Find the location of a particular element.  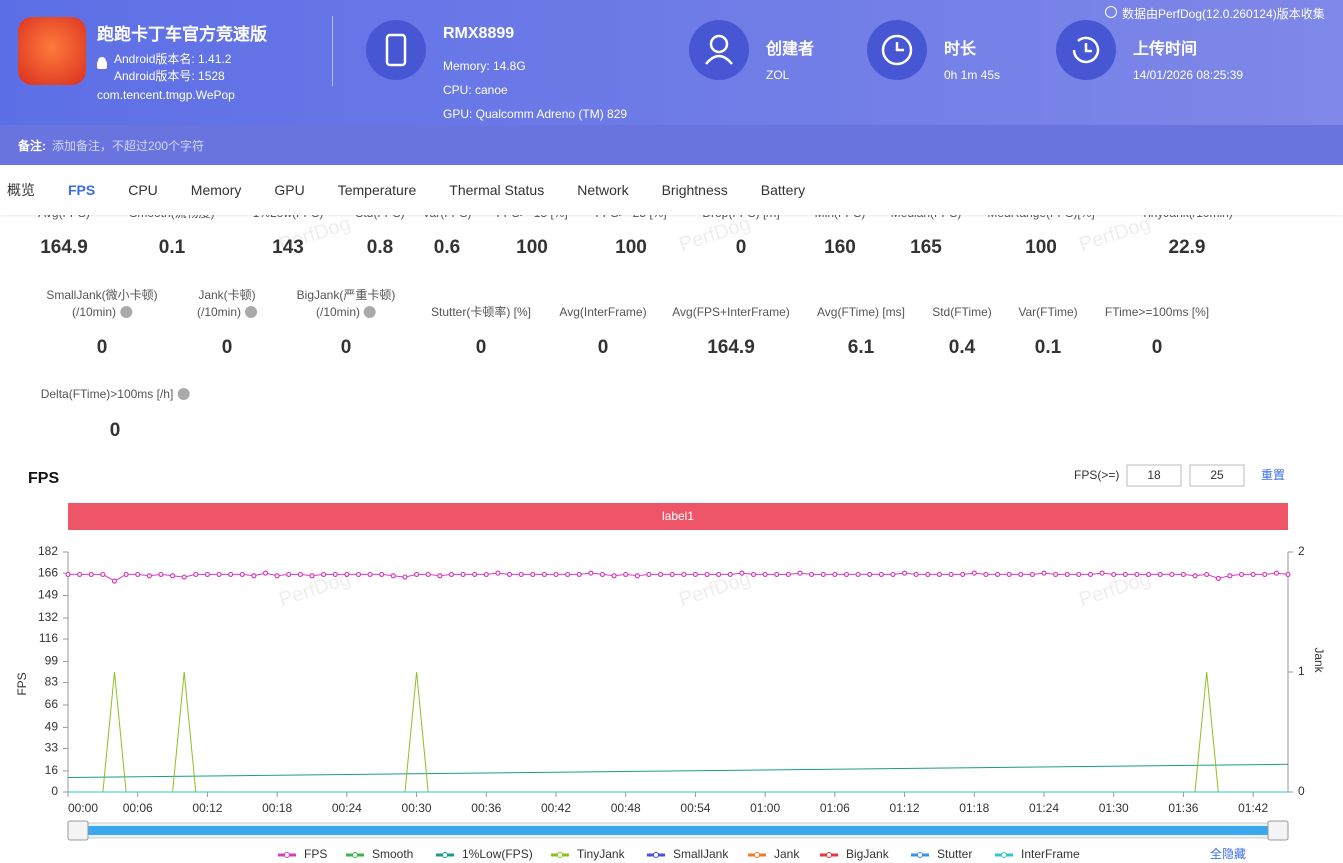

y-tick-label: 149 is located at coordinates (48, 595).